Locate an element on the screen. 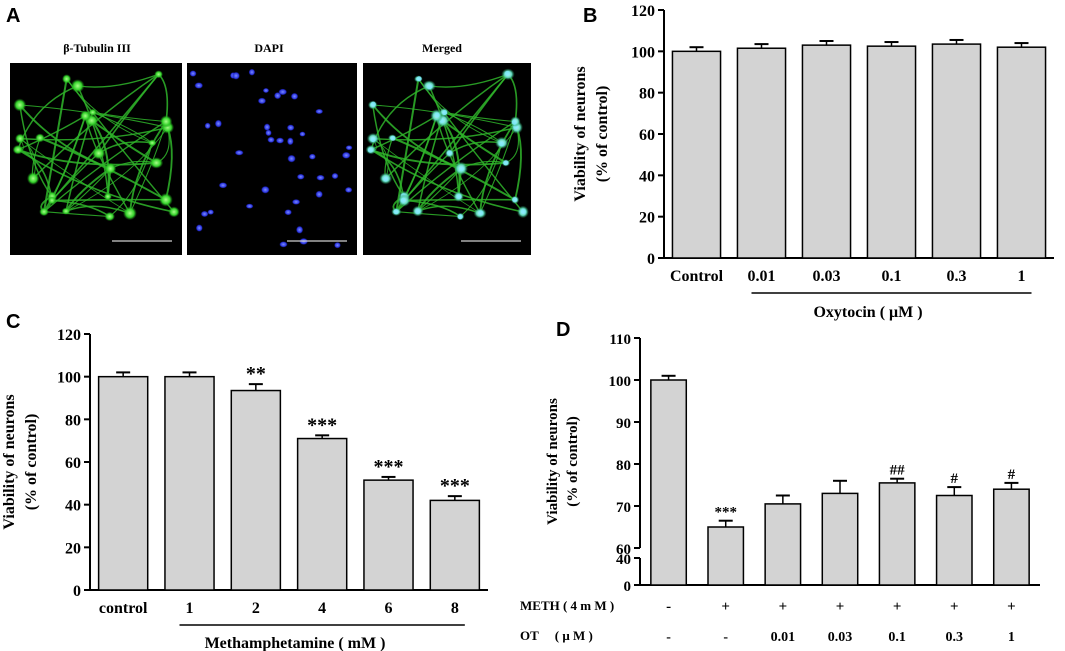 The height and width of the screenshot is (651, 1065). y-tick-label: 60 is located at coordinates (647, 135).